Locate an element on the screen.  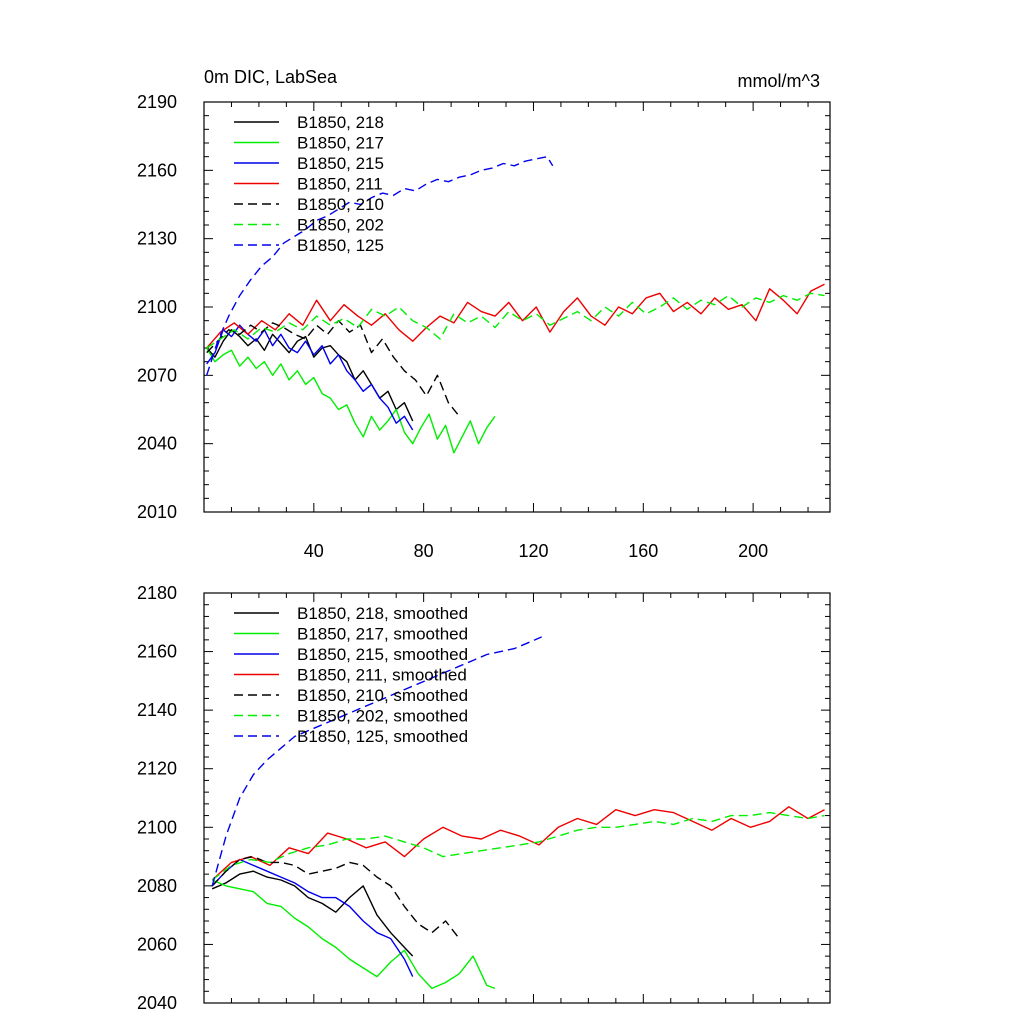
top-legend-label-6: B1850, 125 is located at coordinates (340, 245).